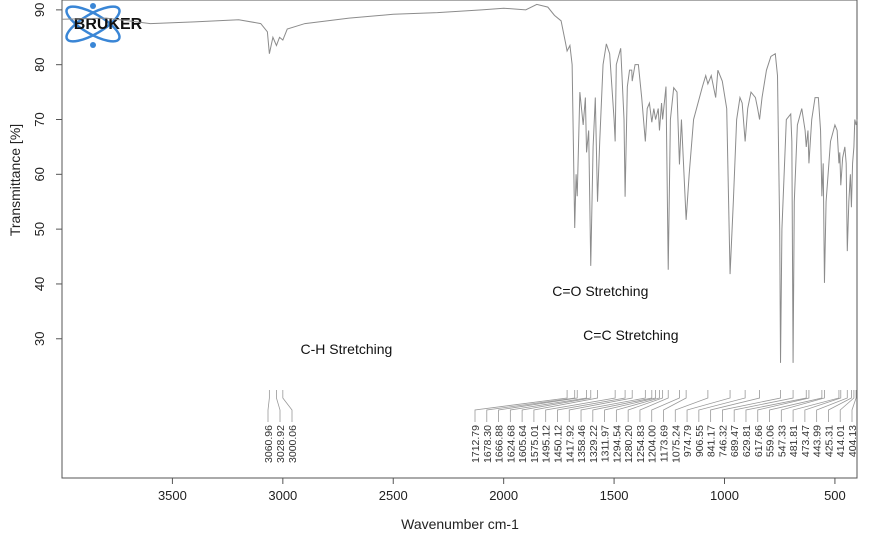 This screenshot has width=884, height=538. Describe the element at coordinates (523, 444) in the screenshot. I see `peak-label: 1605.64` at that location.